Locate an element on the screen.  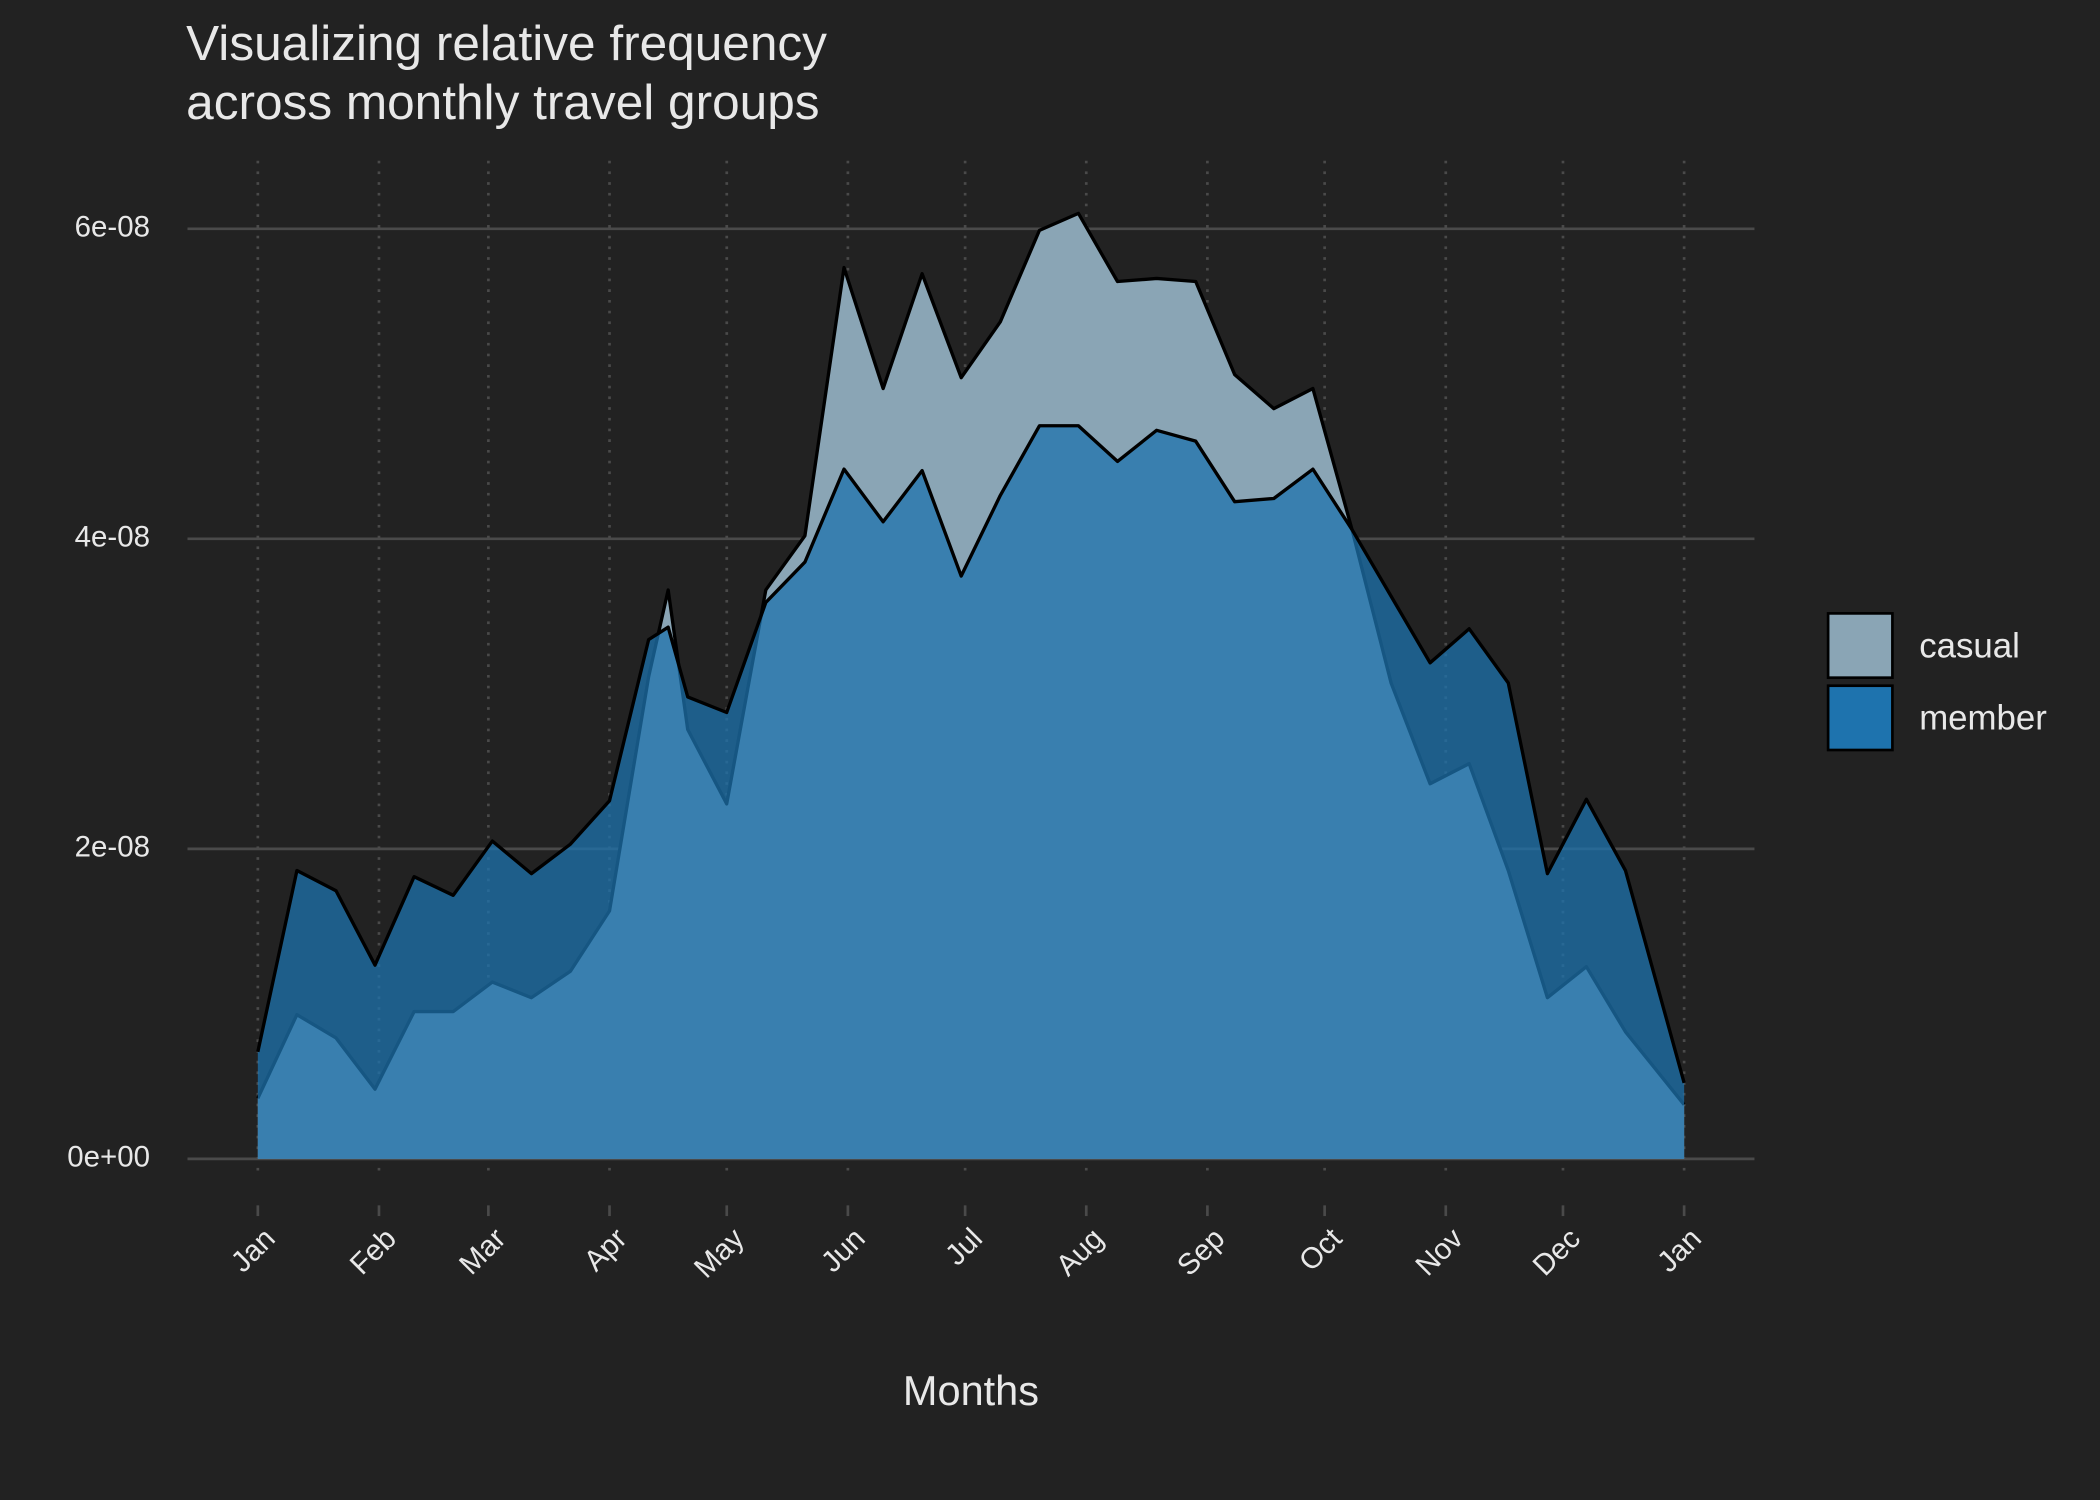
chart-title: Visualizing relative frequency is located at coordinates (506, 43).